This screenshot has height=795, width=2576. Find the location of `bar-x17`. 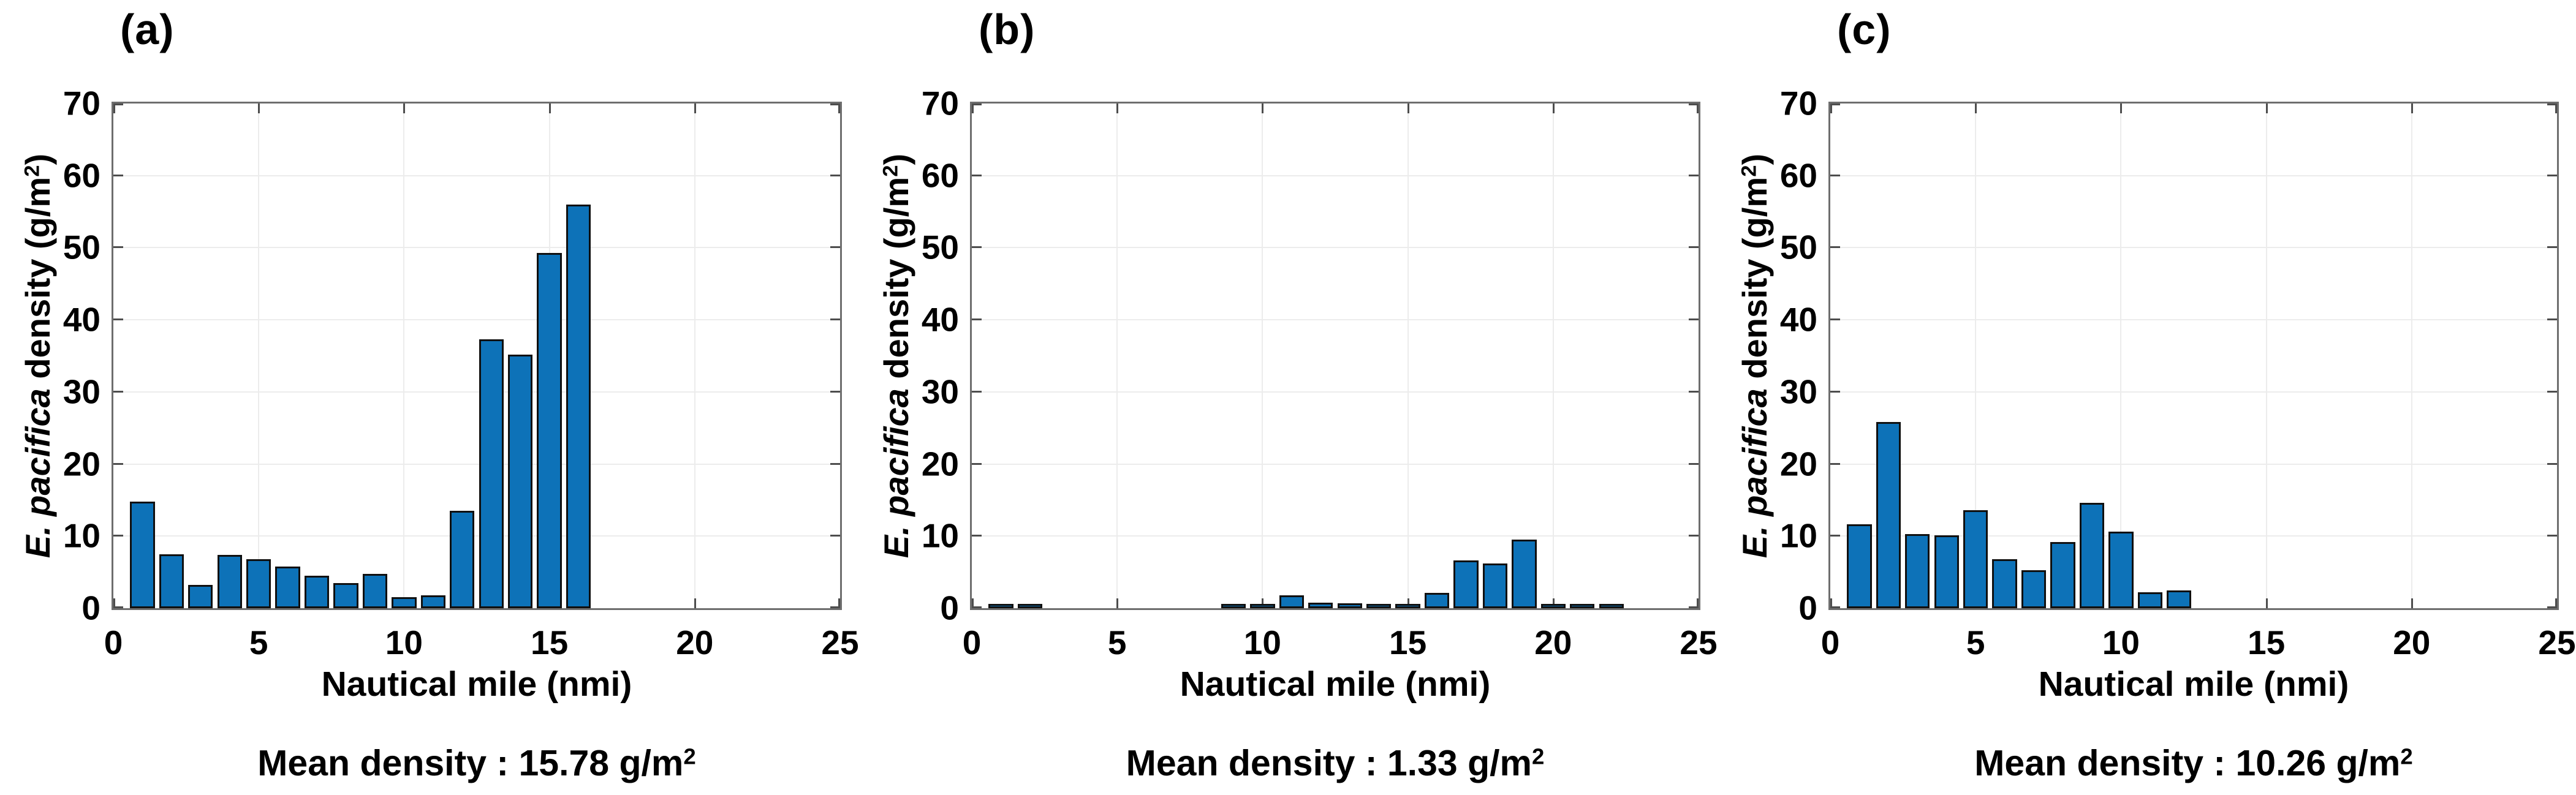

bar-x17 is located at coordinates (1466, 584).